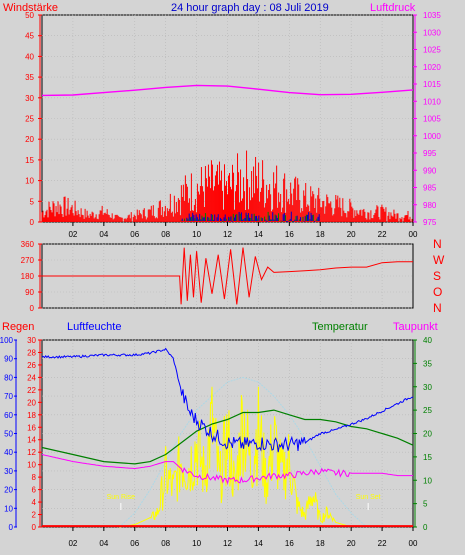 The width and height of the screenshot is (465, 555). Describe the element at coordinates (289, 234) in the screenshot. I see `x-tick-label: 16` at that location.